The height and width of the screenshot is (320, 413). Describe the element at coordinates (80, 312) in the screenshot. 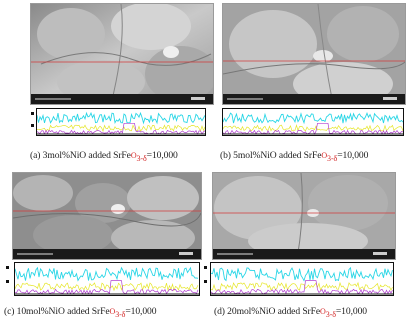

I see `caption-c: (c) 10mol%NiO added SrFeO3-δ=10,000` at that location.